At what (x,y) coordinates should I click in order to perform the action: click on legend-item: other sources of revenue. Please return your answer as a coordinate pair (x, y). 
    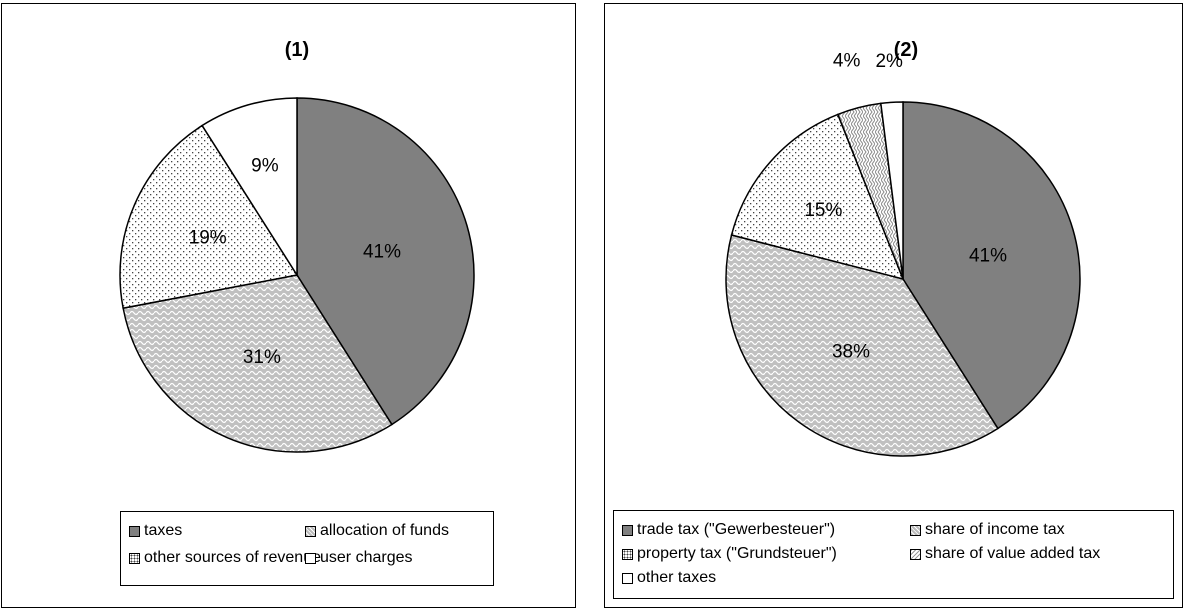
    Looking at the image, I should click on (225, 558).